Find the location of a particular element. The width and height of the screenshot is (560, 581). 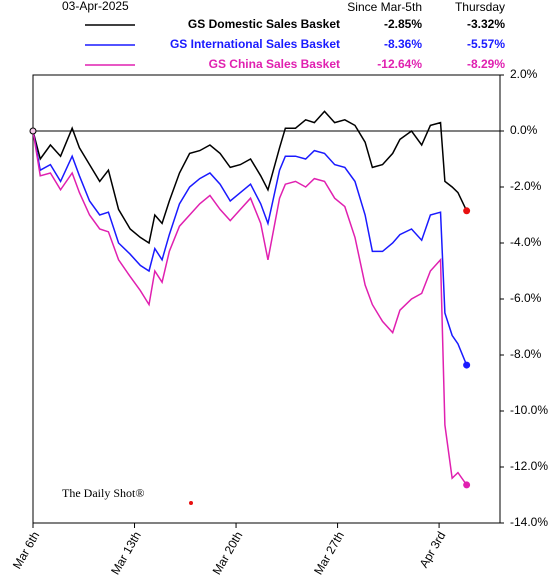

x-tick-label: Mar 6th is located at coordinates (26, 550).